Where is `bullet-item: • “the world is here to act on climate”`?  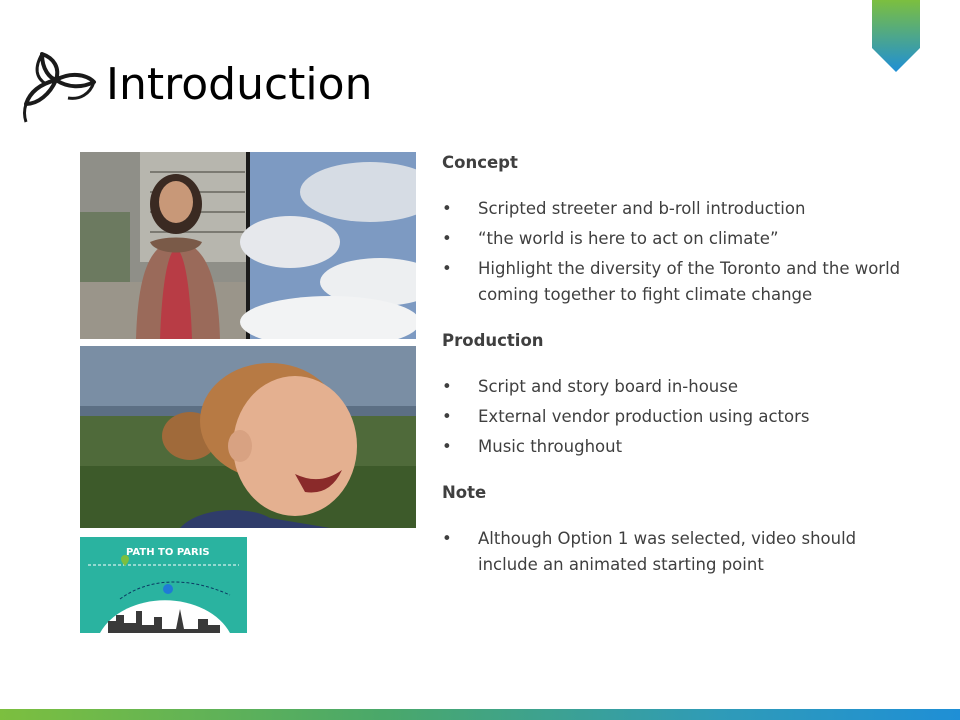
bullet-item: • “the world is here to act on climate” is located at coordinates (677, 239).